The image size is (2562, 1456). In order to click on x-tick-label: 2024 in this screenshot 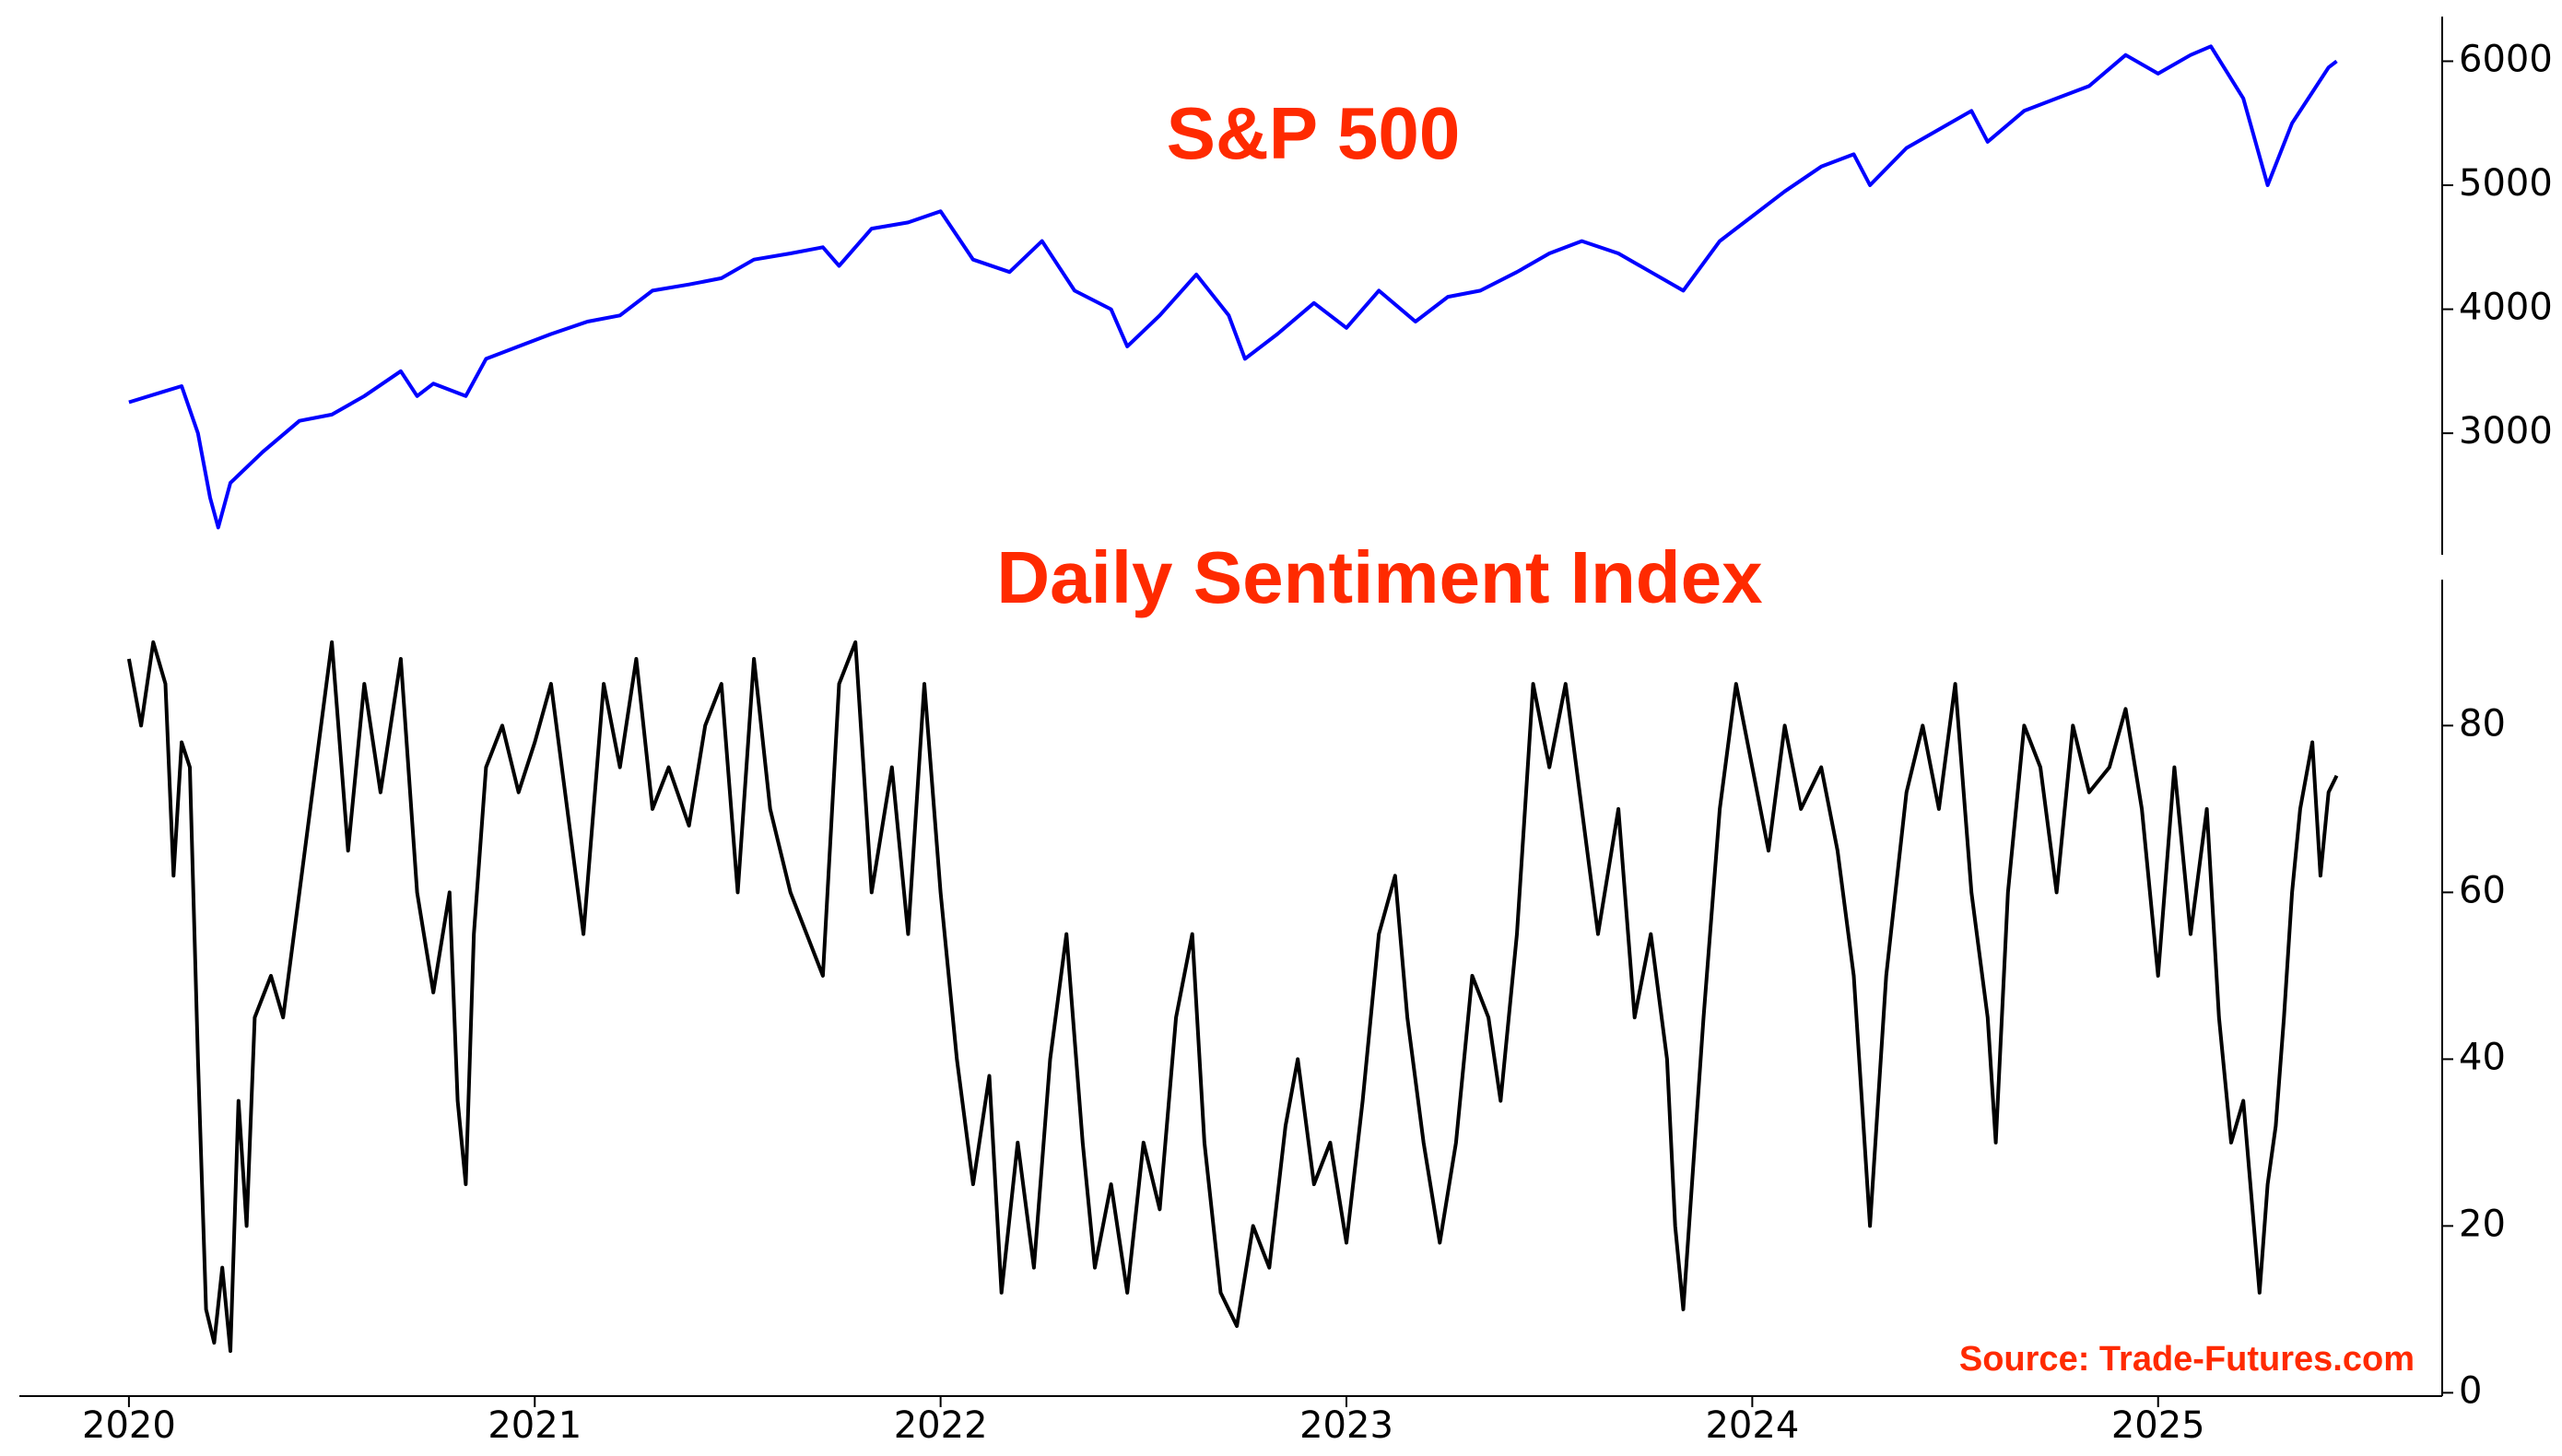, I will do `click(1752, 1425)`.